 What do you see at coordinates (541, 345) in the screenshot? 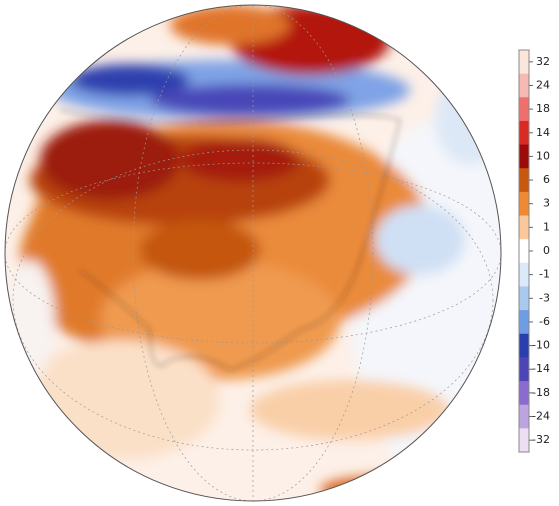
I see `colorbar-label: -10` at bounding box center [541, 345].